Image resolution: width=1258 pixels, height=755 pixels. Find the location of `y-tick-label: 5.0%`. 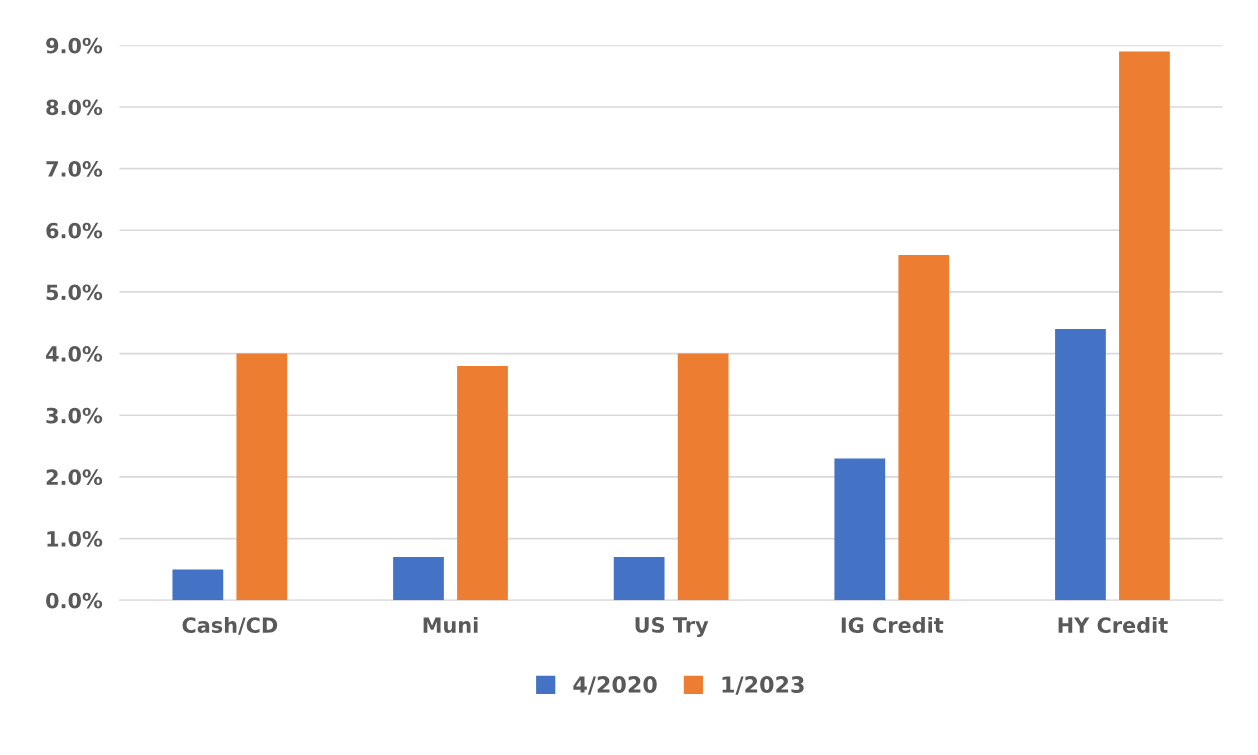

y-tick-label: 5.0% is located at coordinates (74, 292).